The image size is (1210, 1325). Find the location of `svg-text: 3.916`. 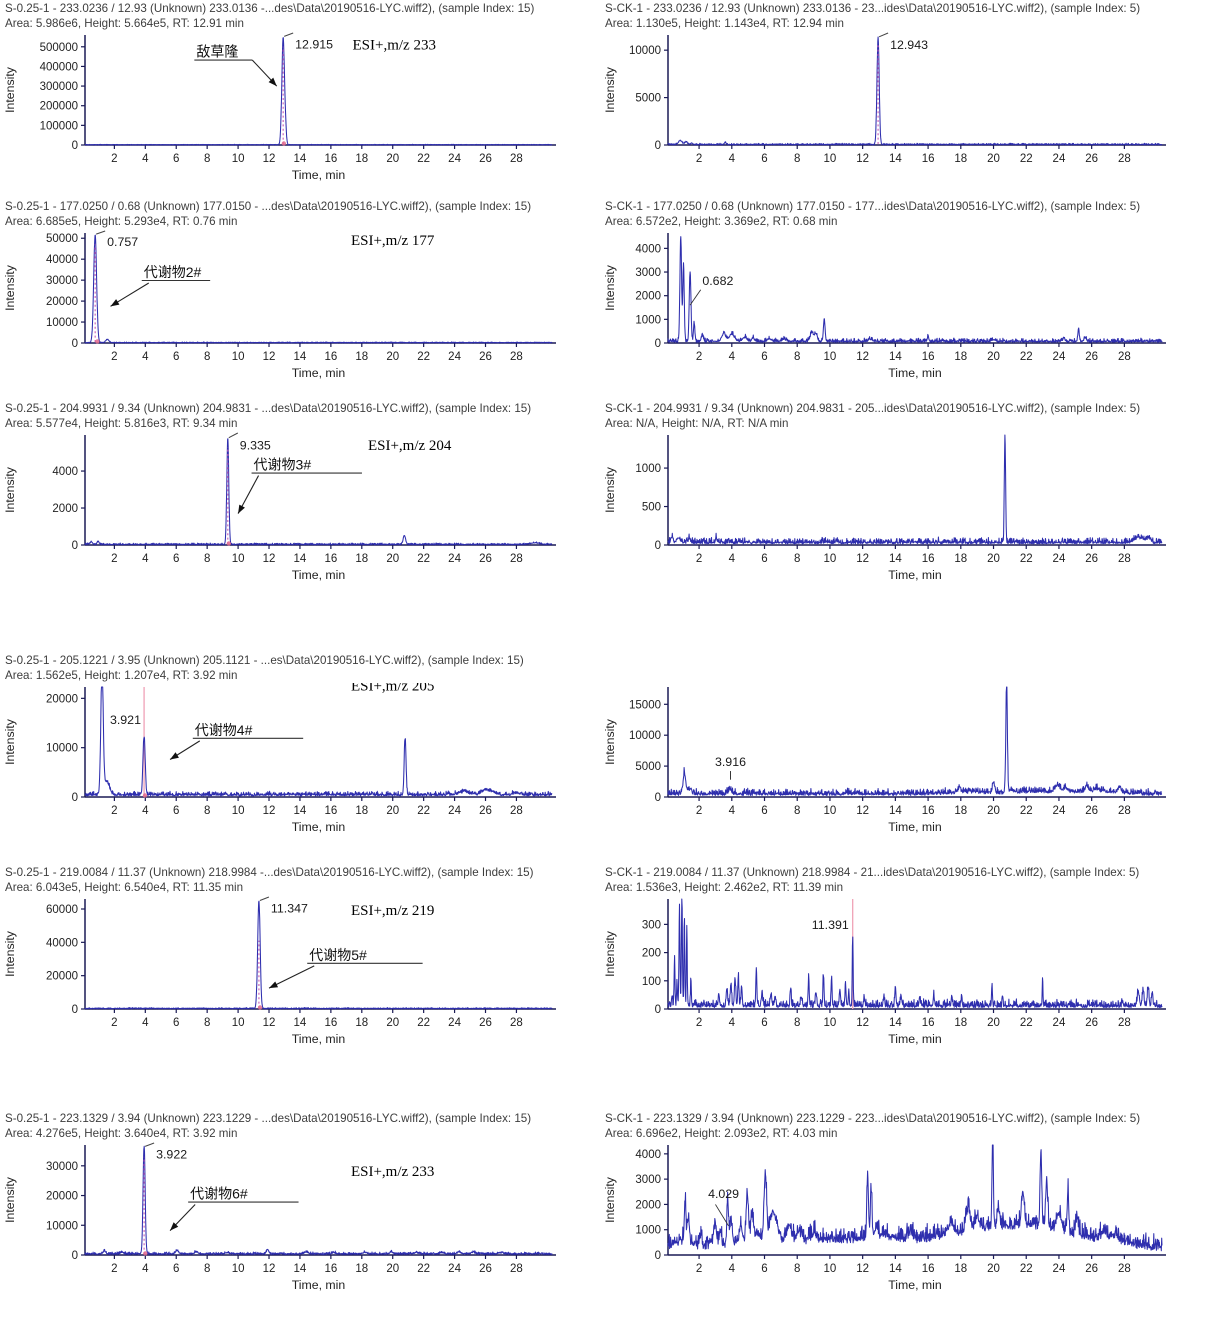

svg-text: 3.916 is located at coordinates (730, 762).